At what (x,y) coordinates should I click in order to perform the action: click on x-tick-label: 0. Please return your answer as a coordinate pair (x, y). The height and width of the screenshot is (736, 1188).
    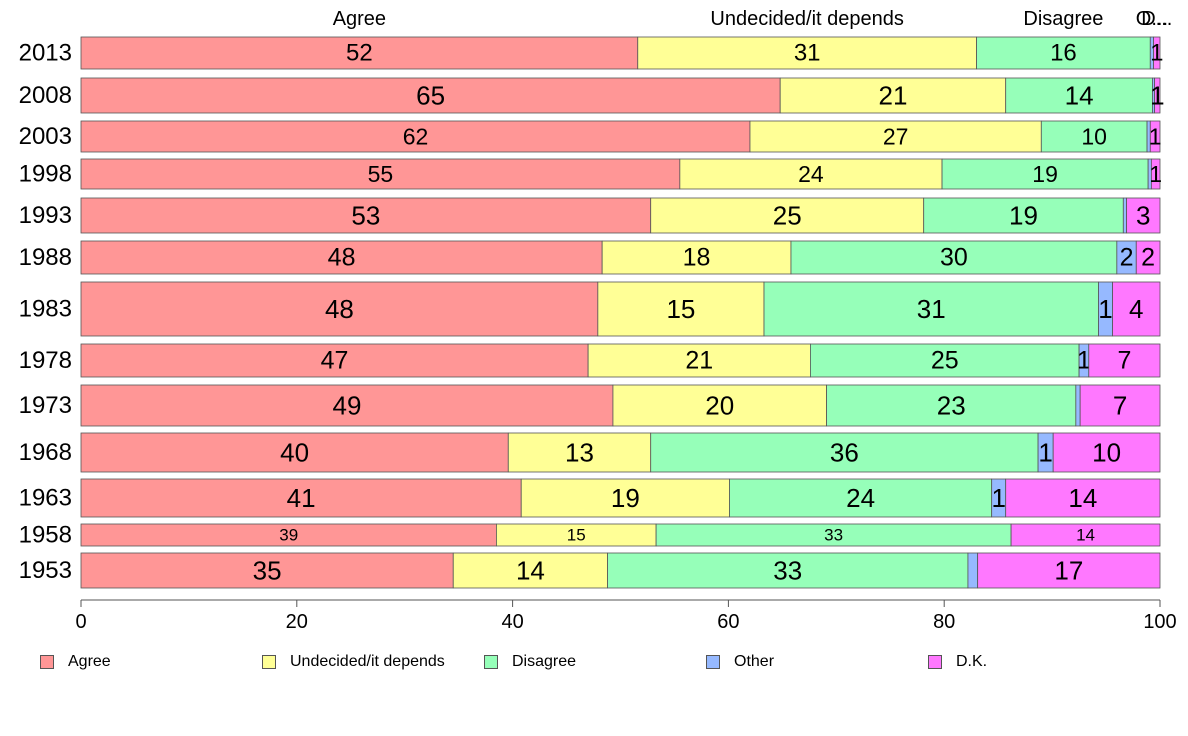
    Looking at the image, I should click on (80, 622).